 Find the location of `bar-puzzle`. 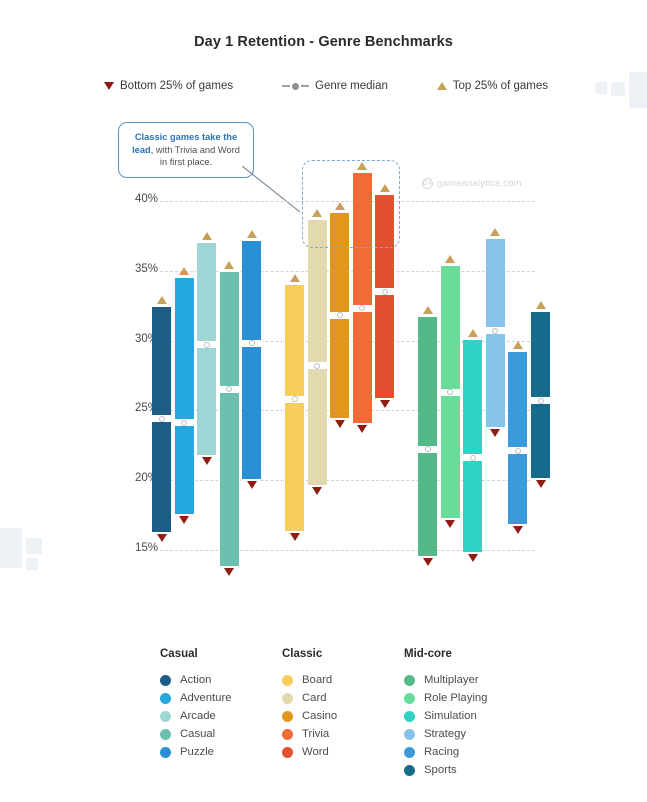

bar-puzzle is located at coordinates (252, 360).